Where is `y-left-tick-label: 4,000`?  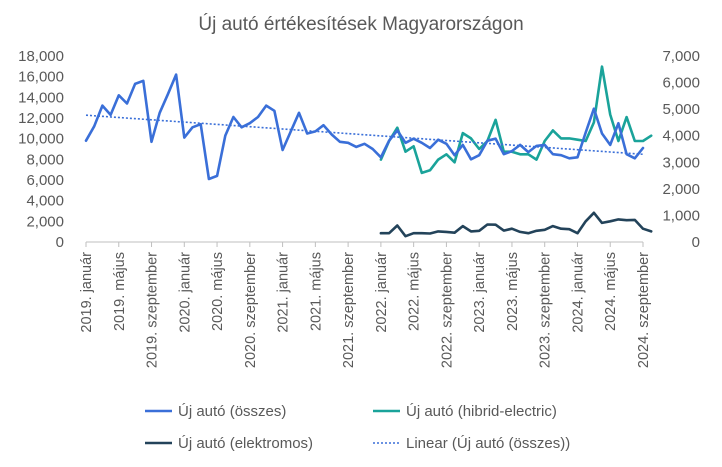
y-left-tick-label: 4,000 is located at coordinates (45, 201).